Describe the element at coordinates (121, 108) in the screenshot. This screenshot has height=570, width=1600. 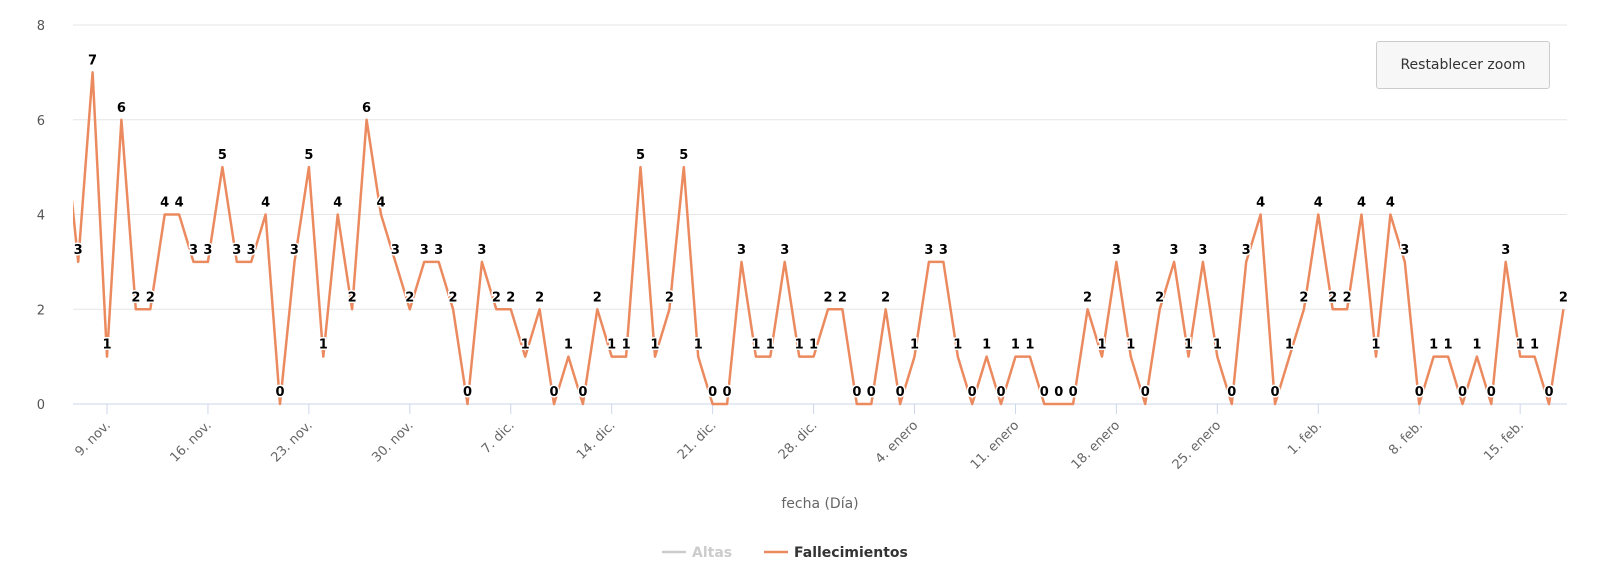
I see `data-label: 6` at that location.